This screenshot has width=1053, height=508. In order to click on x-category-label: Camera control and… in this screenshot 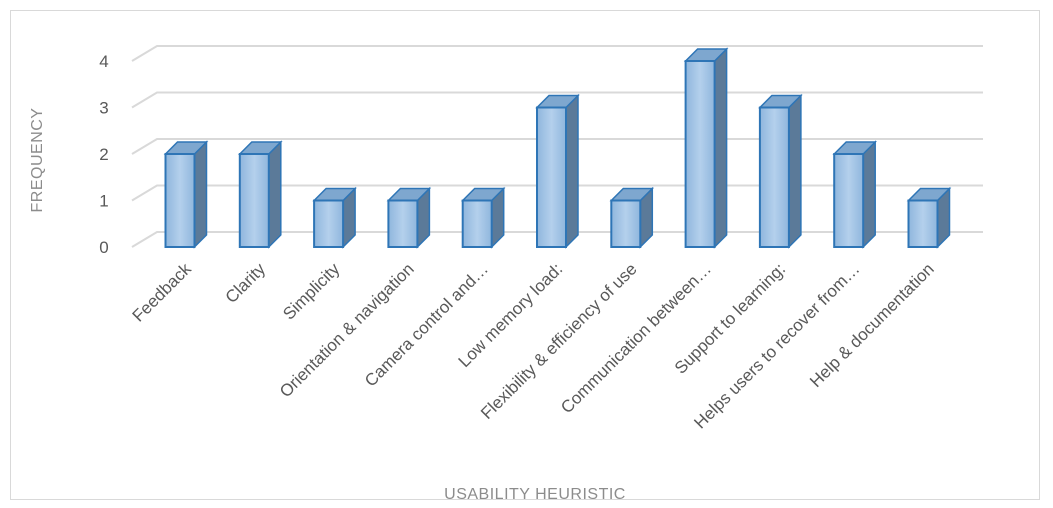, I will do `click(426, 324)`.